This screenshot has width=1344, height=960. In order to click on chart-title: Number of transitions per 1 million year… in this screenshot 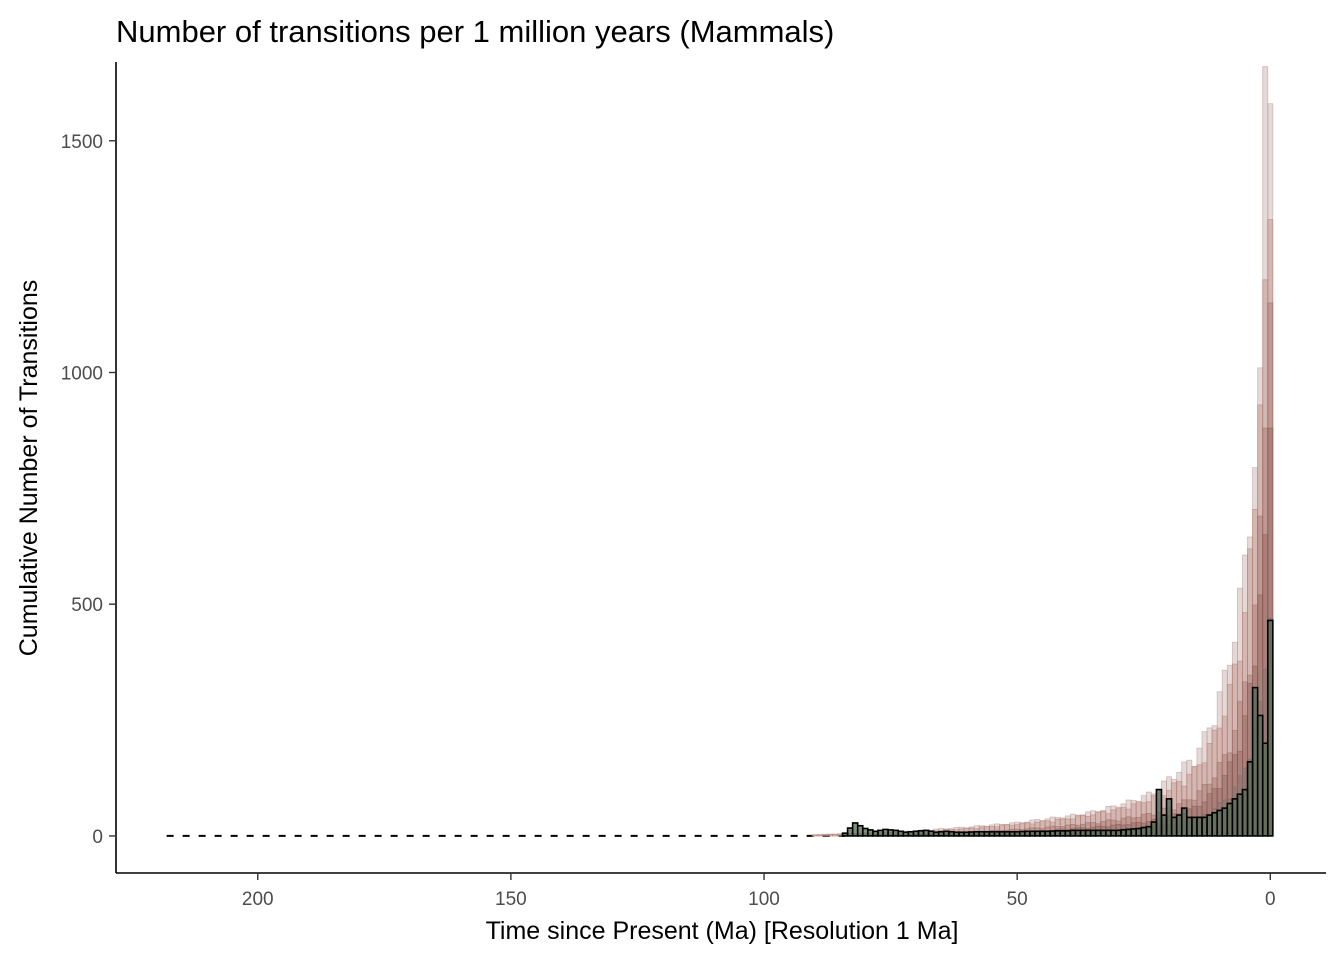, I will do `click(475, 31)`.